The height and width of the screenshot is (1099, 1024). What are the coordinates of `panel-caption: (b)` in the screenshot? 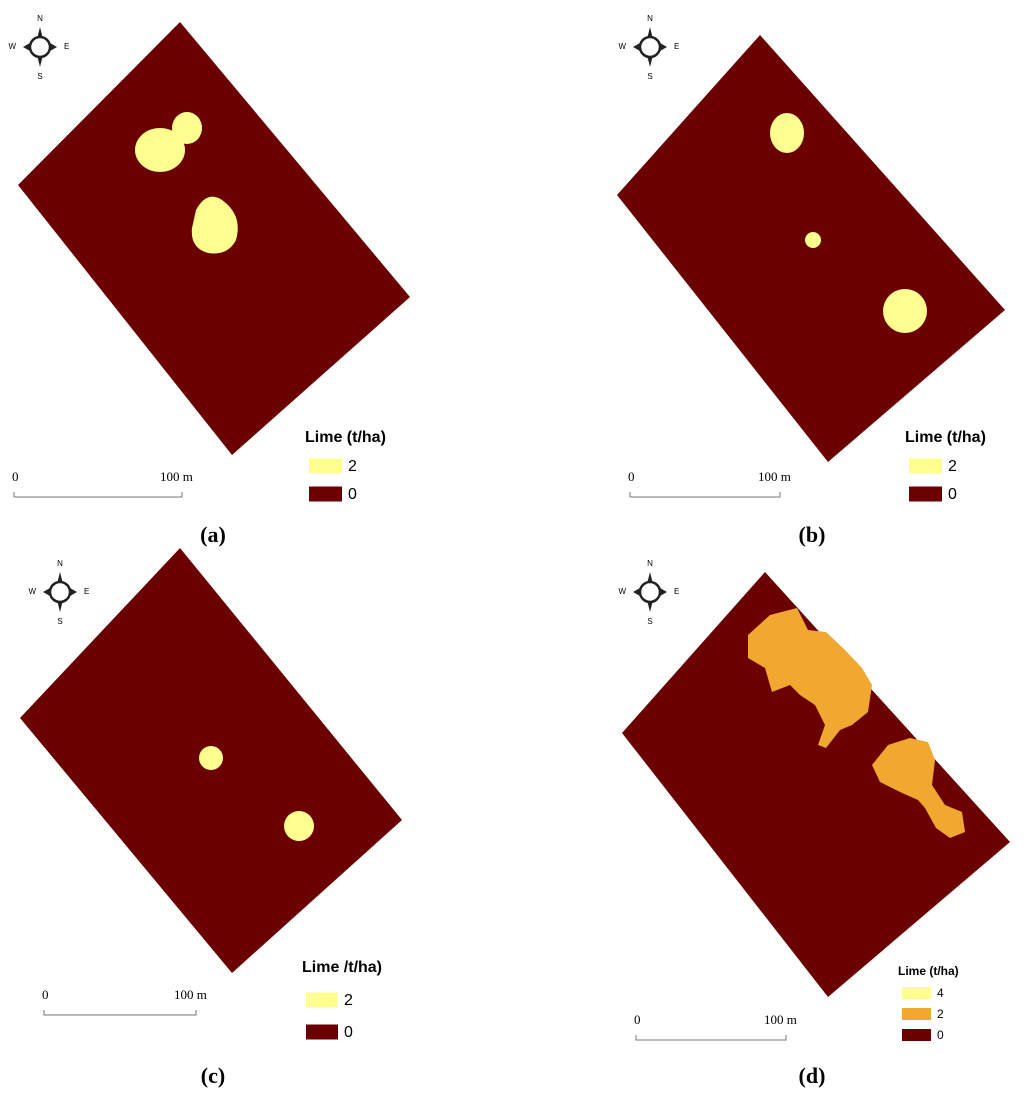 It's located at (812, 534).